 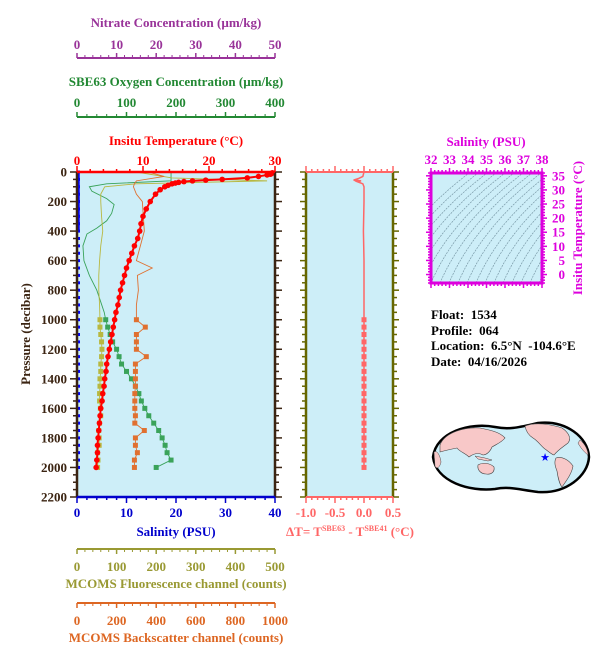 I want to click on map-land-europe, so click(x=583, y=447).